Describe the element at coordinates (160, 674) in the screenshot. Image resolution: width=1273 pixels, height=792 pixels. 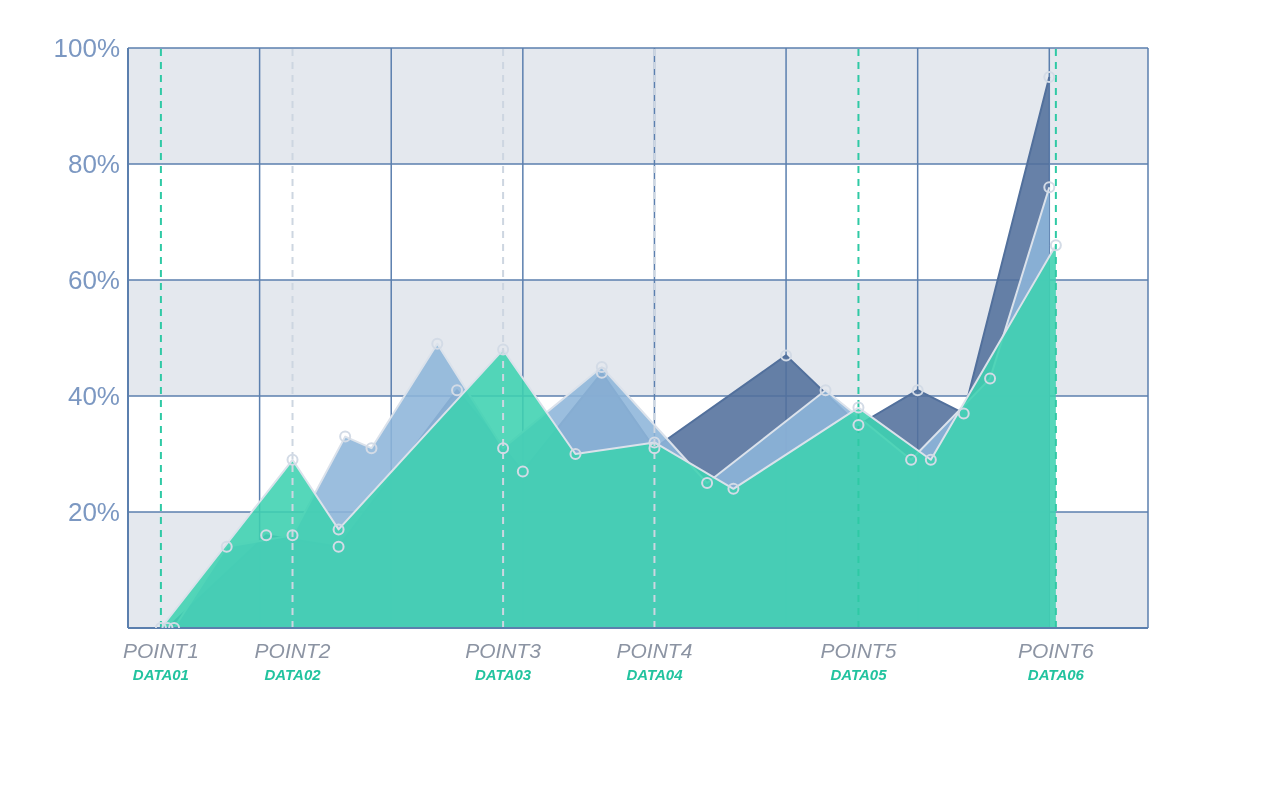
I see `text: DATA01` at that location.